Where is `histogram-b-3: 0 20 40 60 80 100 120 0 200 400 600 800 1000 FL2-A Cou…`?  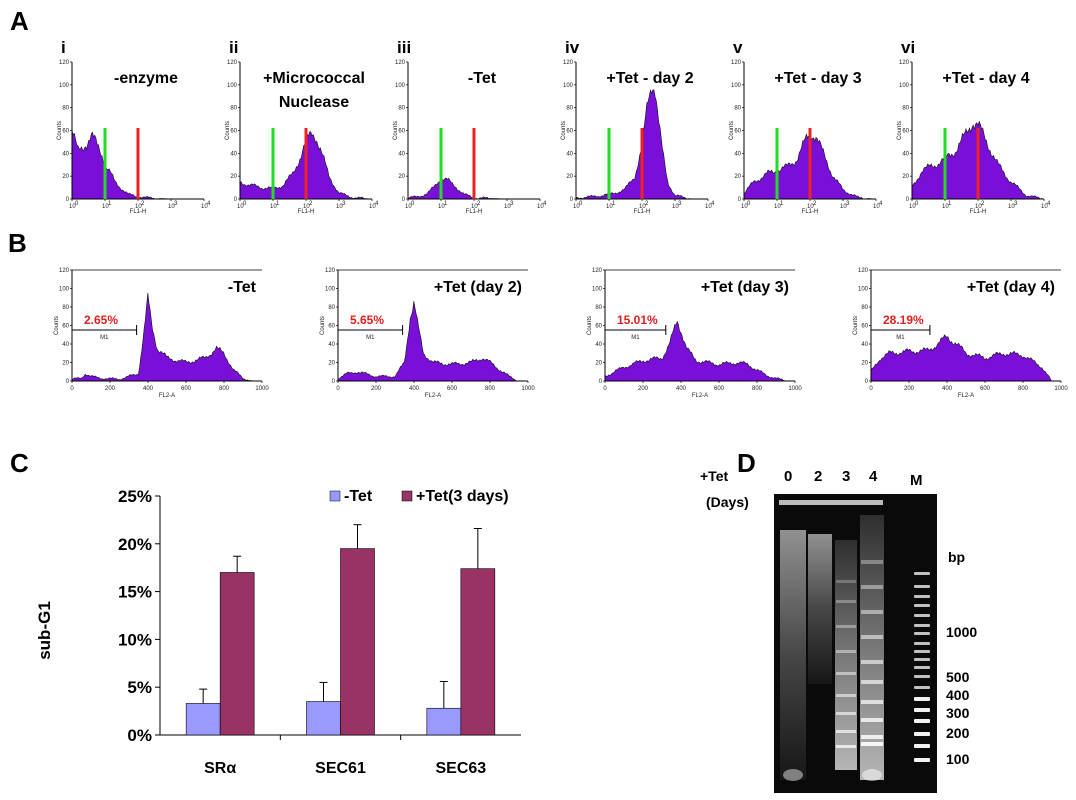 histogram-b-3: 0 20 40 60 80 100 120 0 200 400 600 800 1000 FL2-A Cou… is located at coordinates (960, 333).